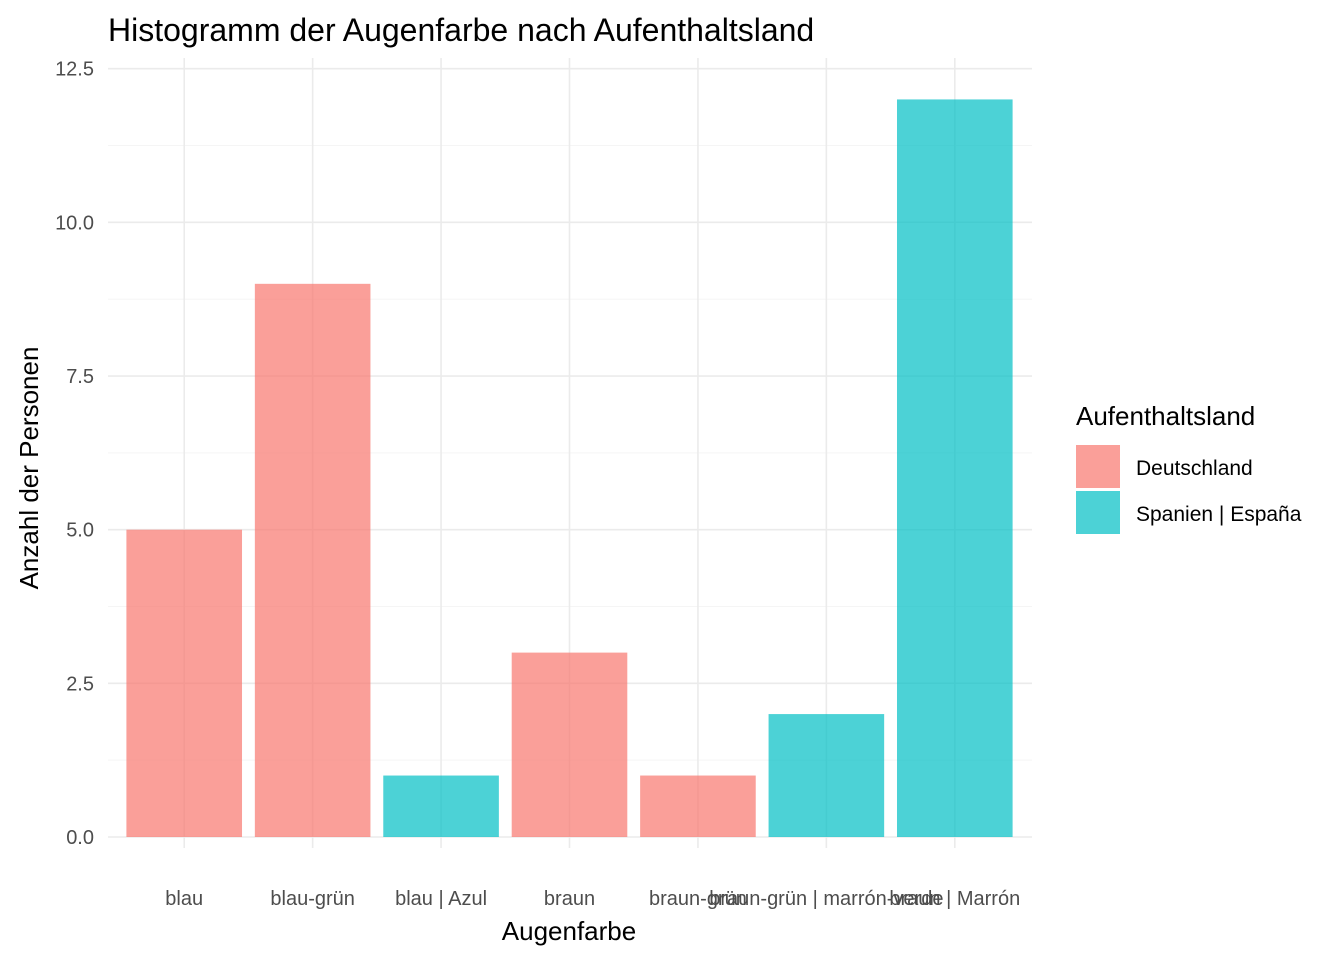  Describe the element at coordinates (1165, 416) in the screenshot. I see `legend-title: Aufenthaltsland` at that location.